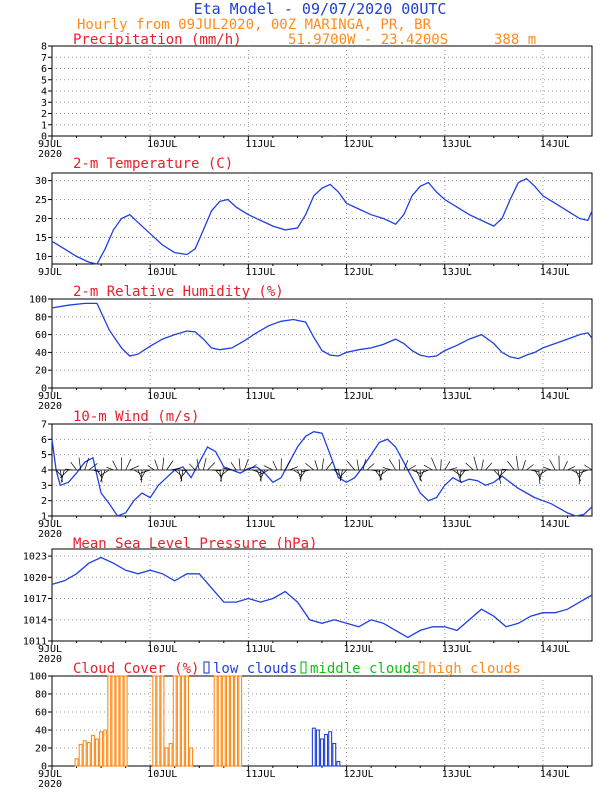  What do you see at coordinates (320, 9) in the screenshot?
I see `header-title: Eta Model - 09/07/2020 00UTC` at bounding box center [320, 9].